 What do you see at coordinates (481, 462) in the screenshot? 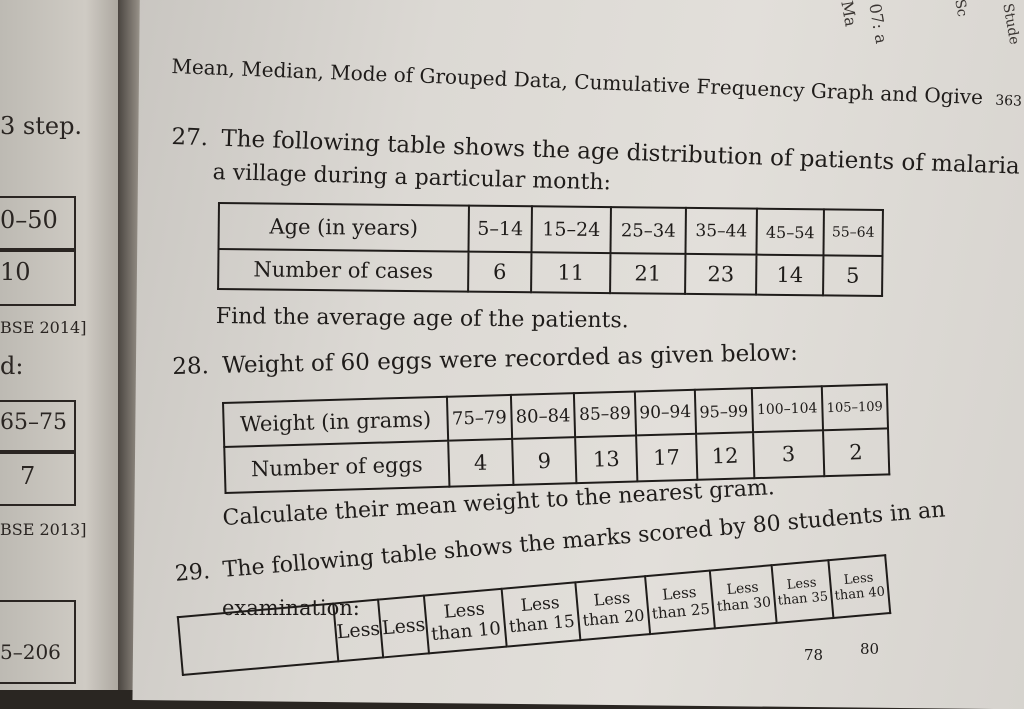
I see `q28-eggs-1: 4` at bounding box center [481, 462].